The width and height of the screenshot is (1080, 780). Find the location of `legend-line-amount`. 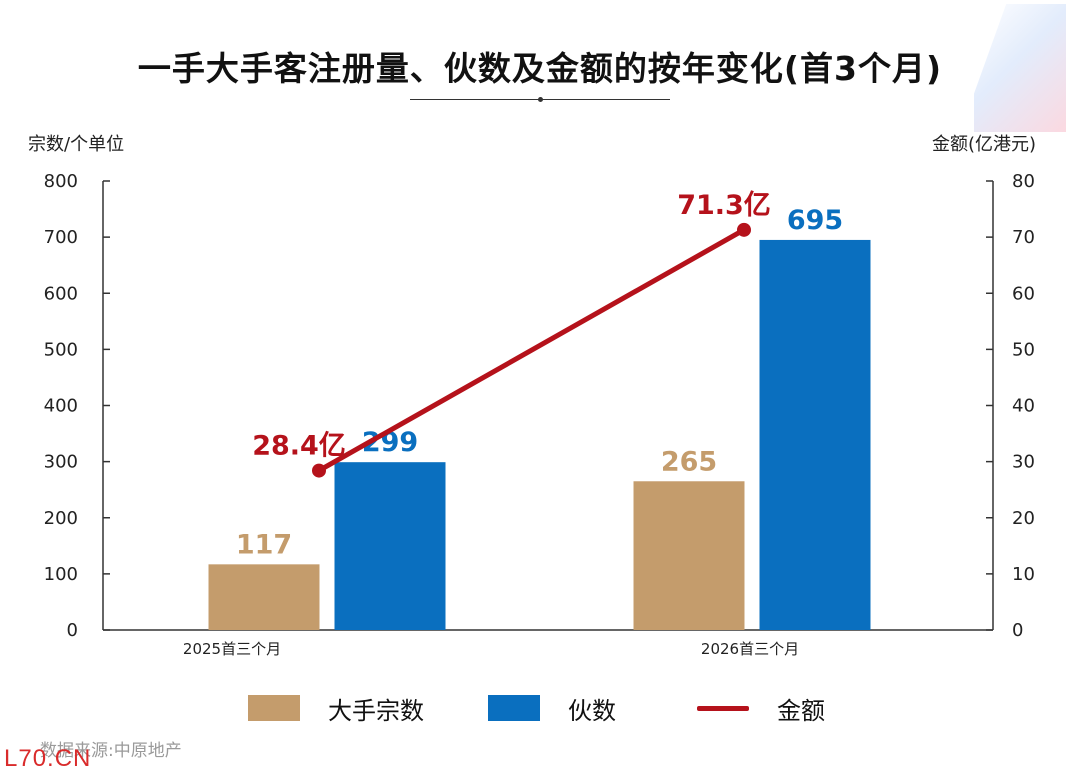

legend-line-amount is located at coordinates (723, 708).